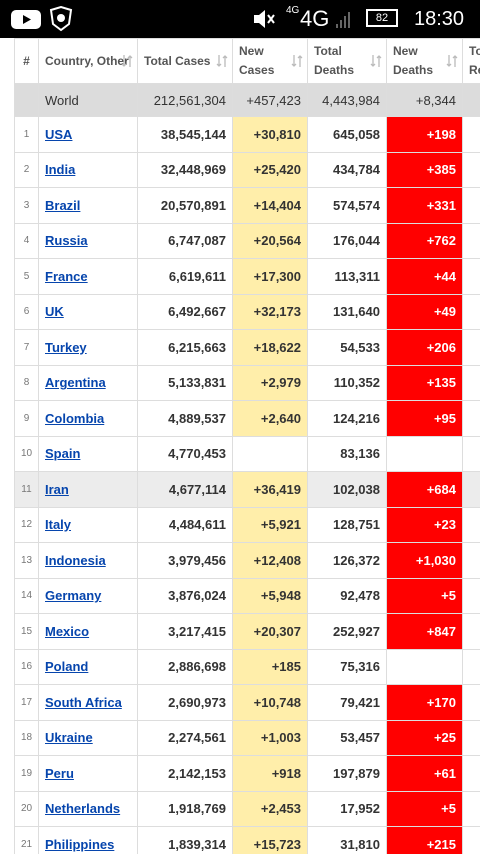  What do you see at coordinates (347, 702) in the screenshot?
I see `cell: 79,421` at bounding box center [347, 702].